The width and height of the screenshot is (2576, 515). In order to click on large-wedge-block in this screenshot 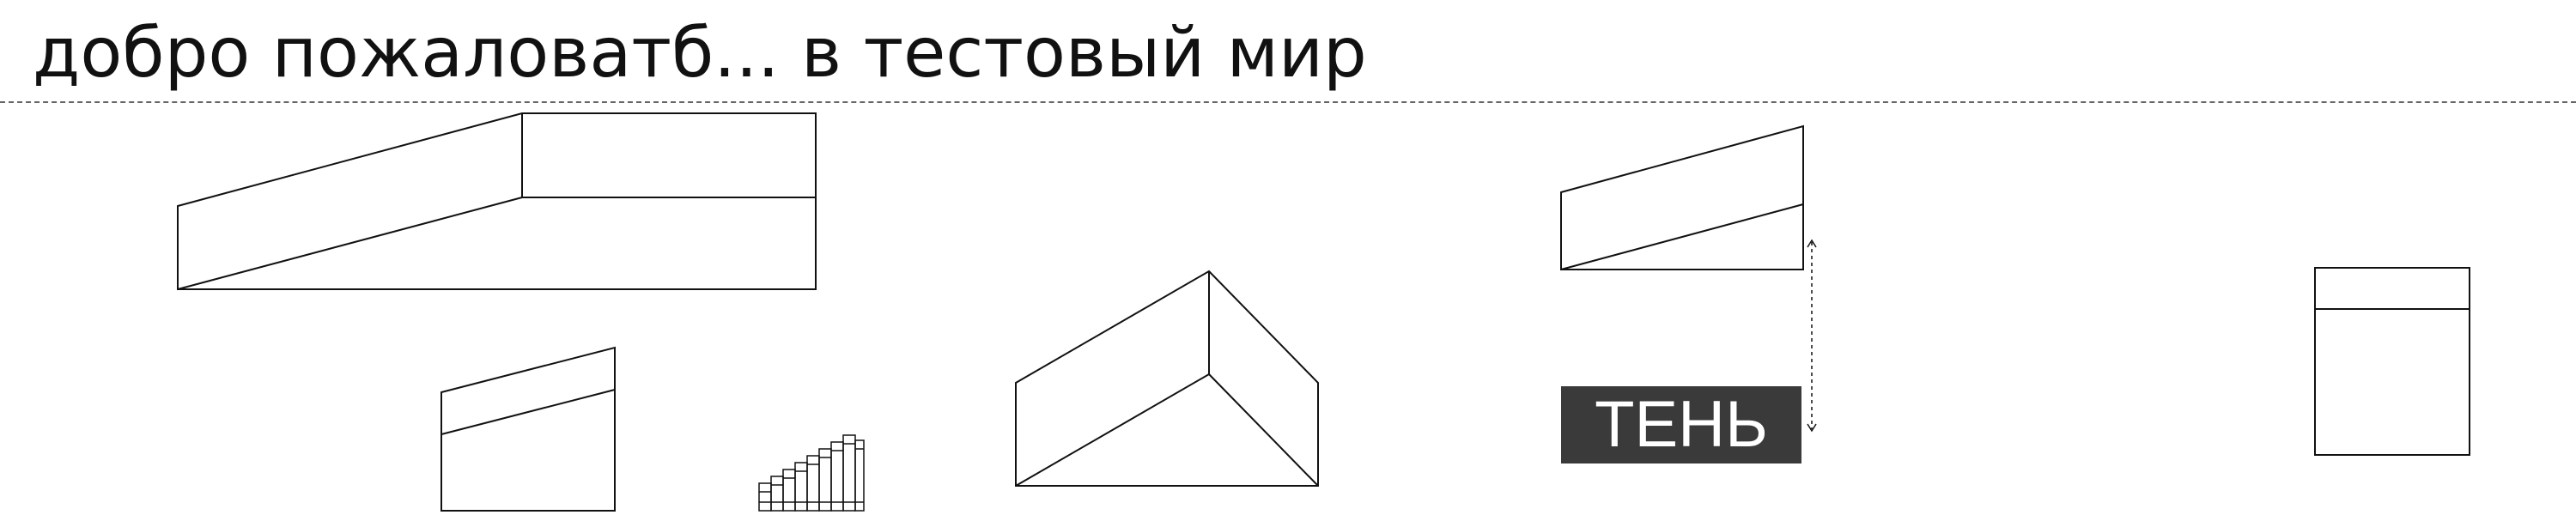, I will do `click(497, 201)`.